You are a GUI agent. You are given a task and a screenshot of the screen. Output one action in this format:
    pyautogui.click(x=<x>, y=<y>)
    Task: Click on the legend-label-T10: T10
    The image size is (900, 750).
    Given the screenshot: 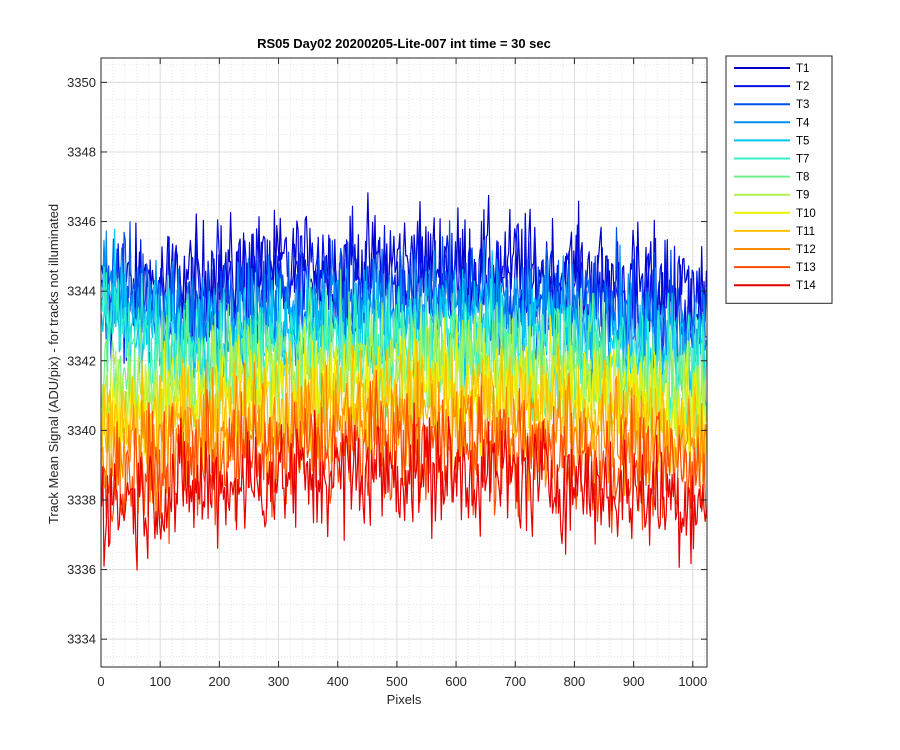 What is the action you would take?
    pyautogui.click(x=806, y=214)
    